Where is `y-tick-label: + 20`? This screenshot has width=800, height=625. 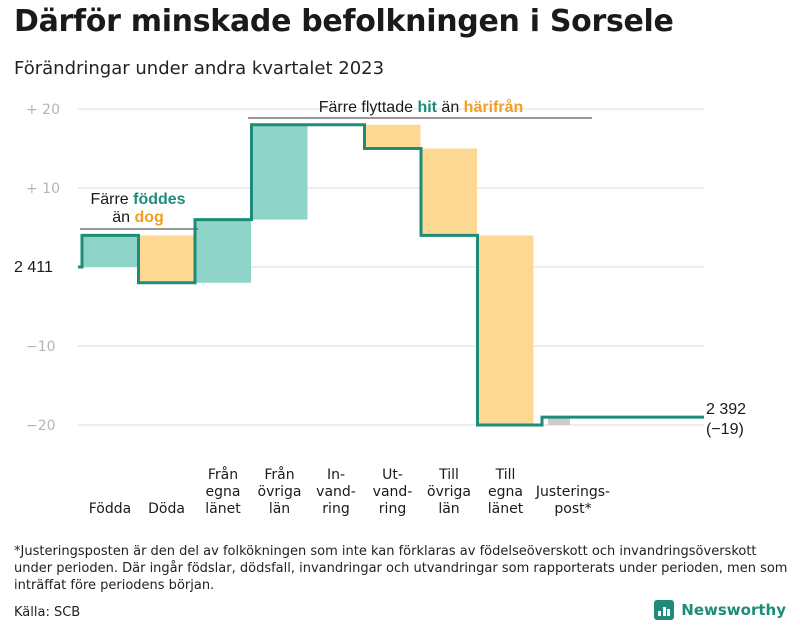 y-tick-label: + 20 is located at coordinates (43, 110).